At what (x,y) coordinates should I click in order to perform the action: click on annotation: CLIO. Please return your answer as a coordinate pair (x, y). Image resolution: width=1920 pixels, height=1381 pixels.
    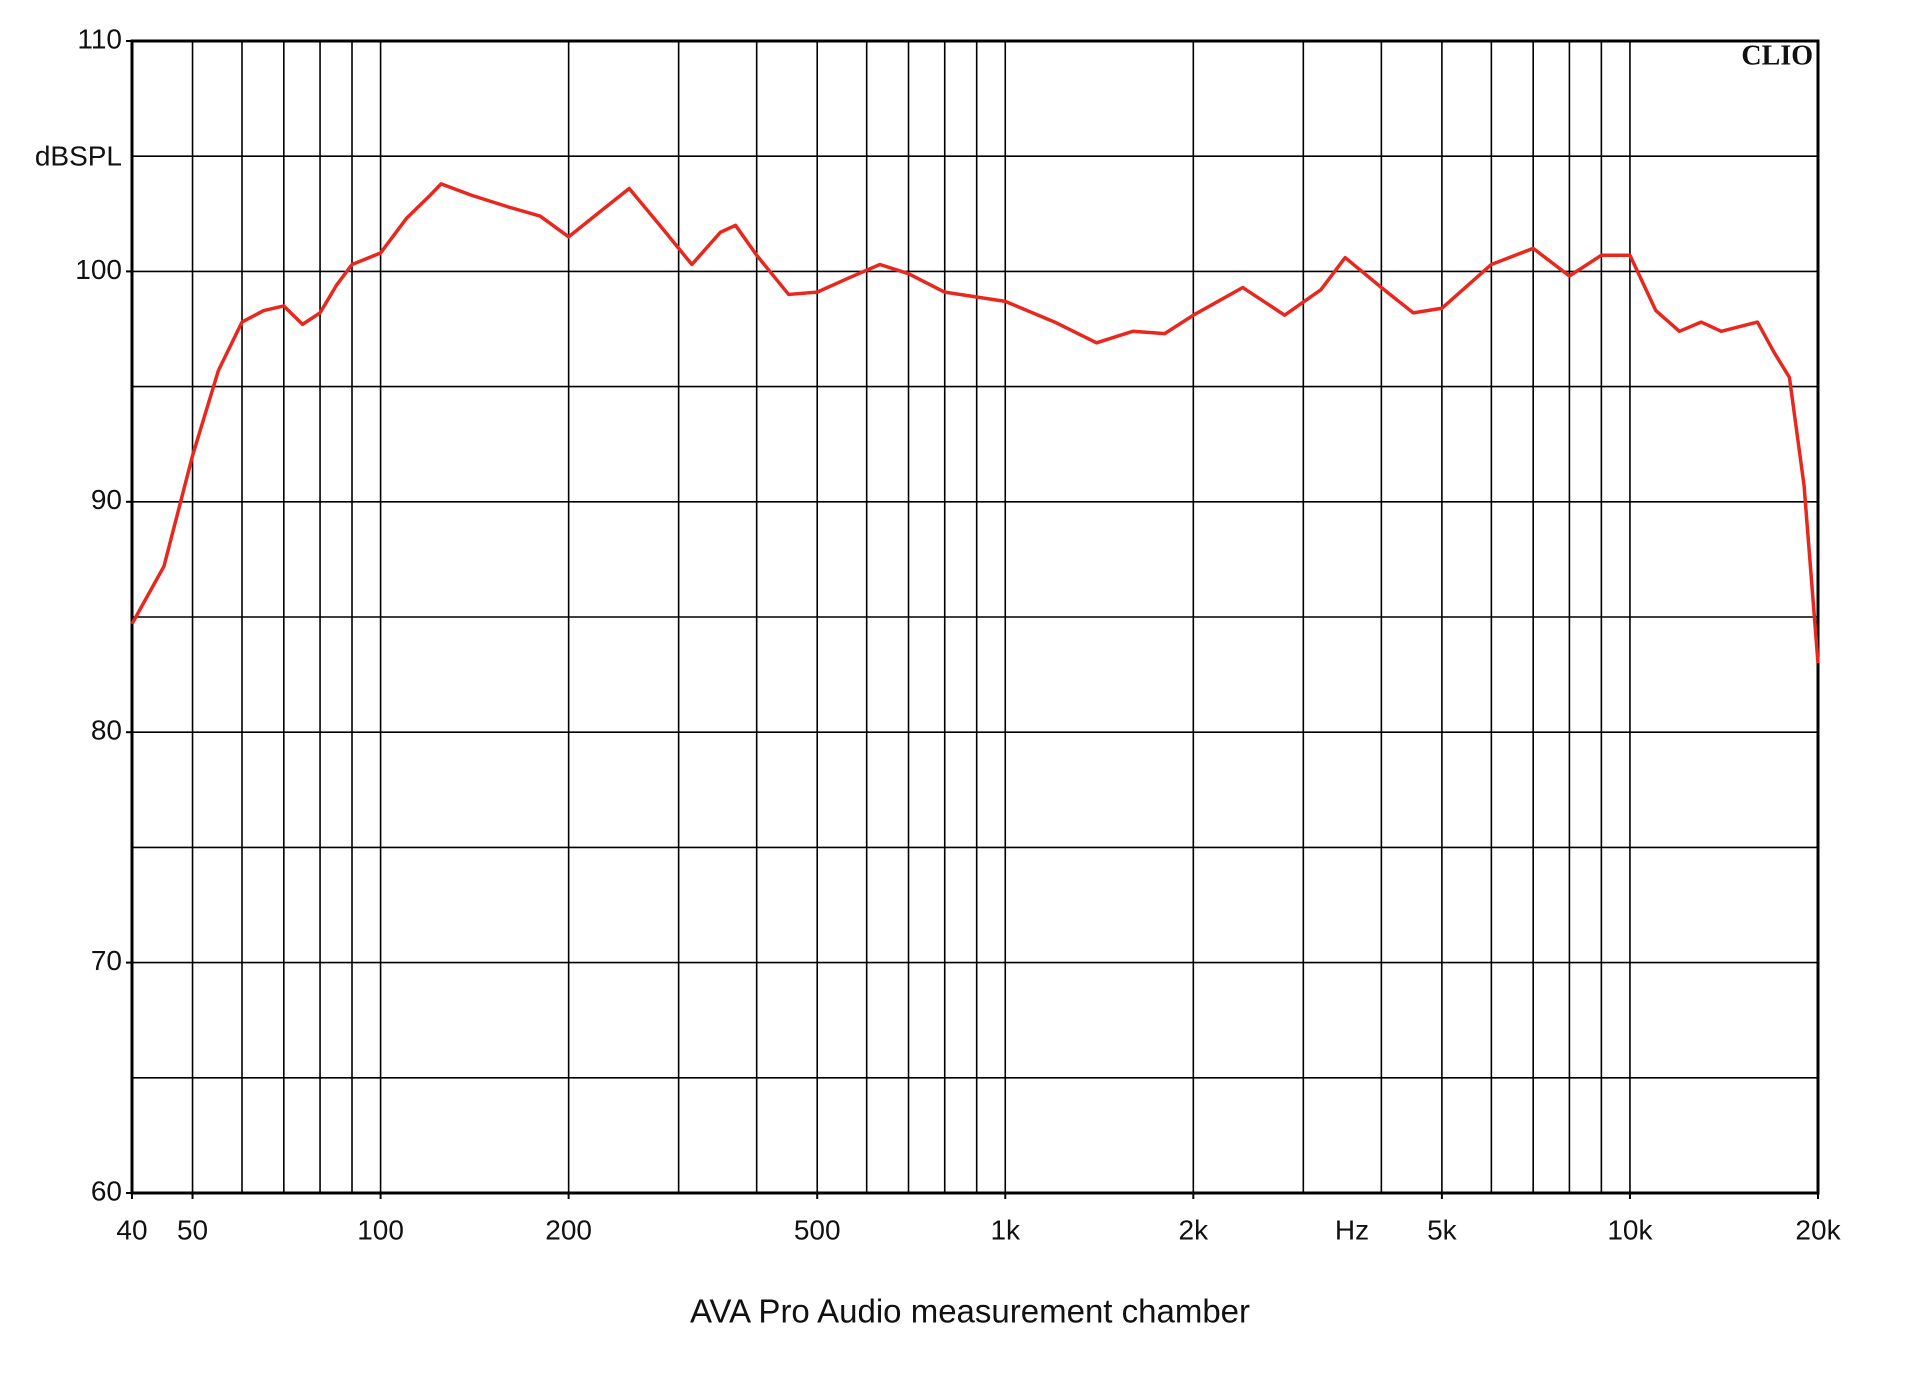
    Looking at the image, I should click on (1777, 55).